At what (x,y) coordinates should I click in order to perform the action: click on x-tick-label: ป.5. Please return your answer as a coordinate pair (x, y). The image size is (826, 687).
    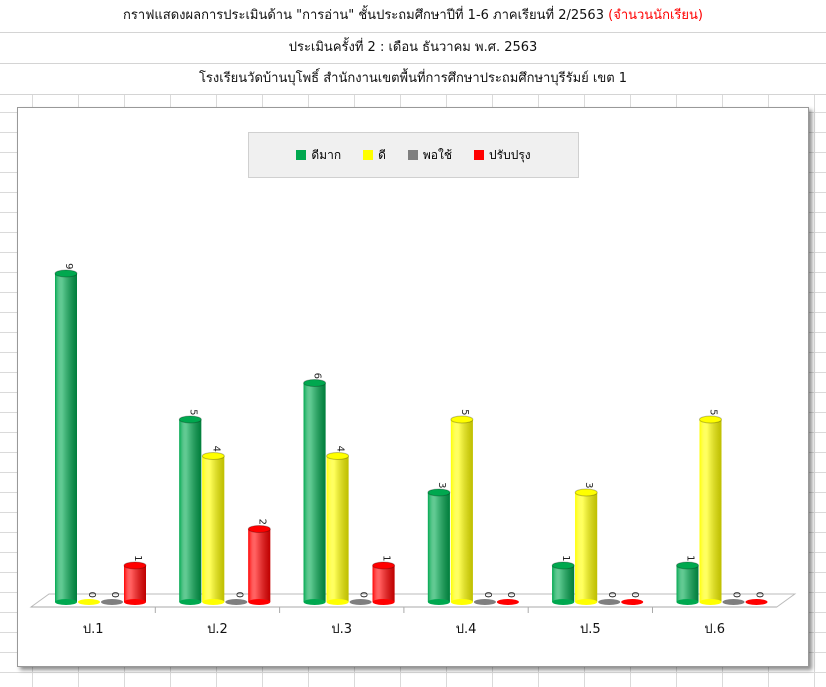
    Looking at the image, I should click on (590, 629).